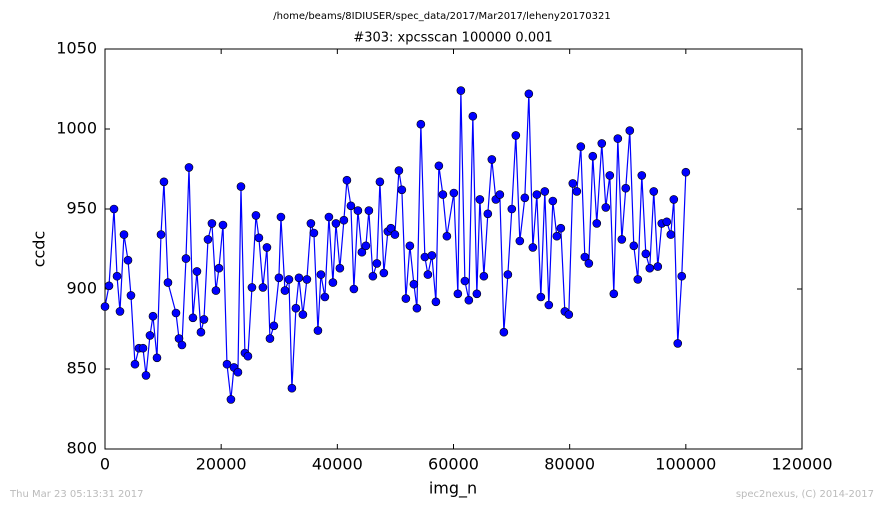  Describe the element at coordinates (453, 489) in the screenshot. I see `x-axis-label: img_n` at that location.